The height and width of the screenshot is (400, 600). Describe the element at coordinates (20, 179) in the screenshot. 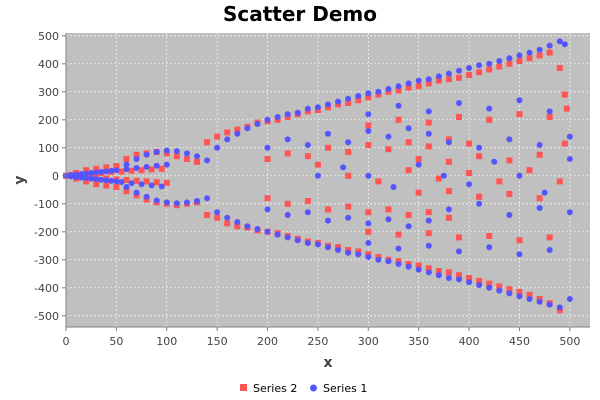

I see `y-axis-label: y` at that location.